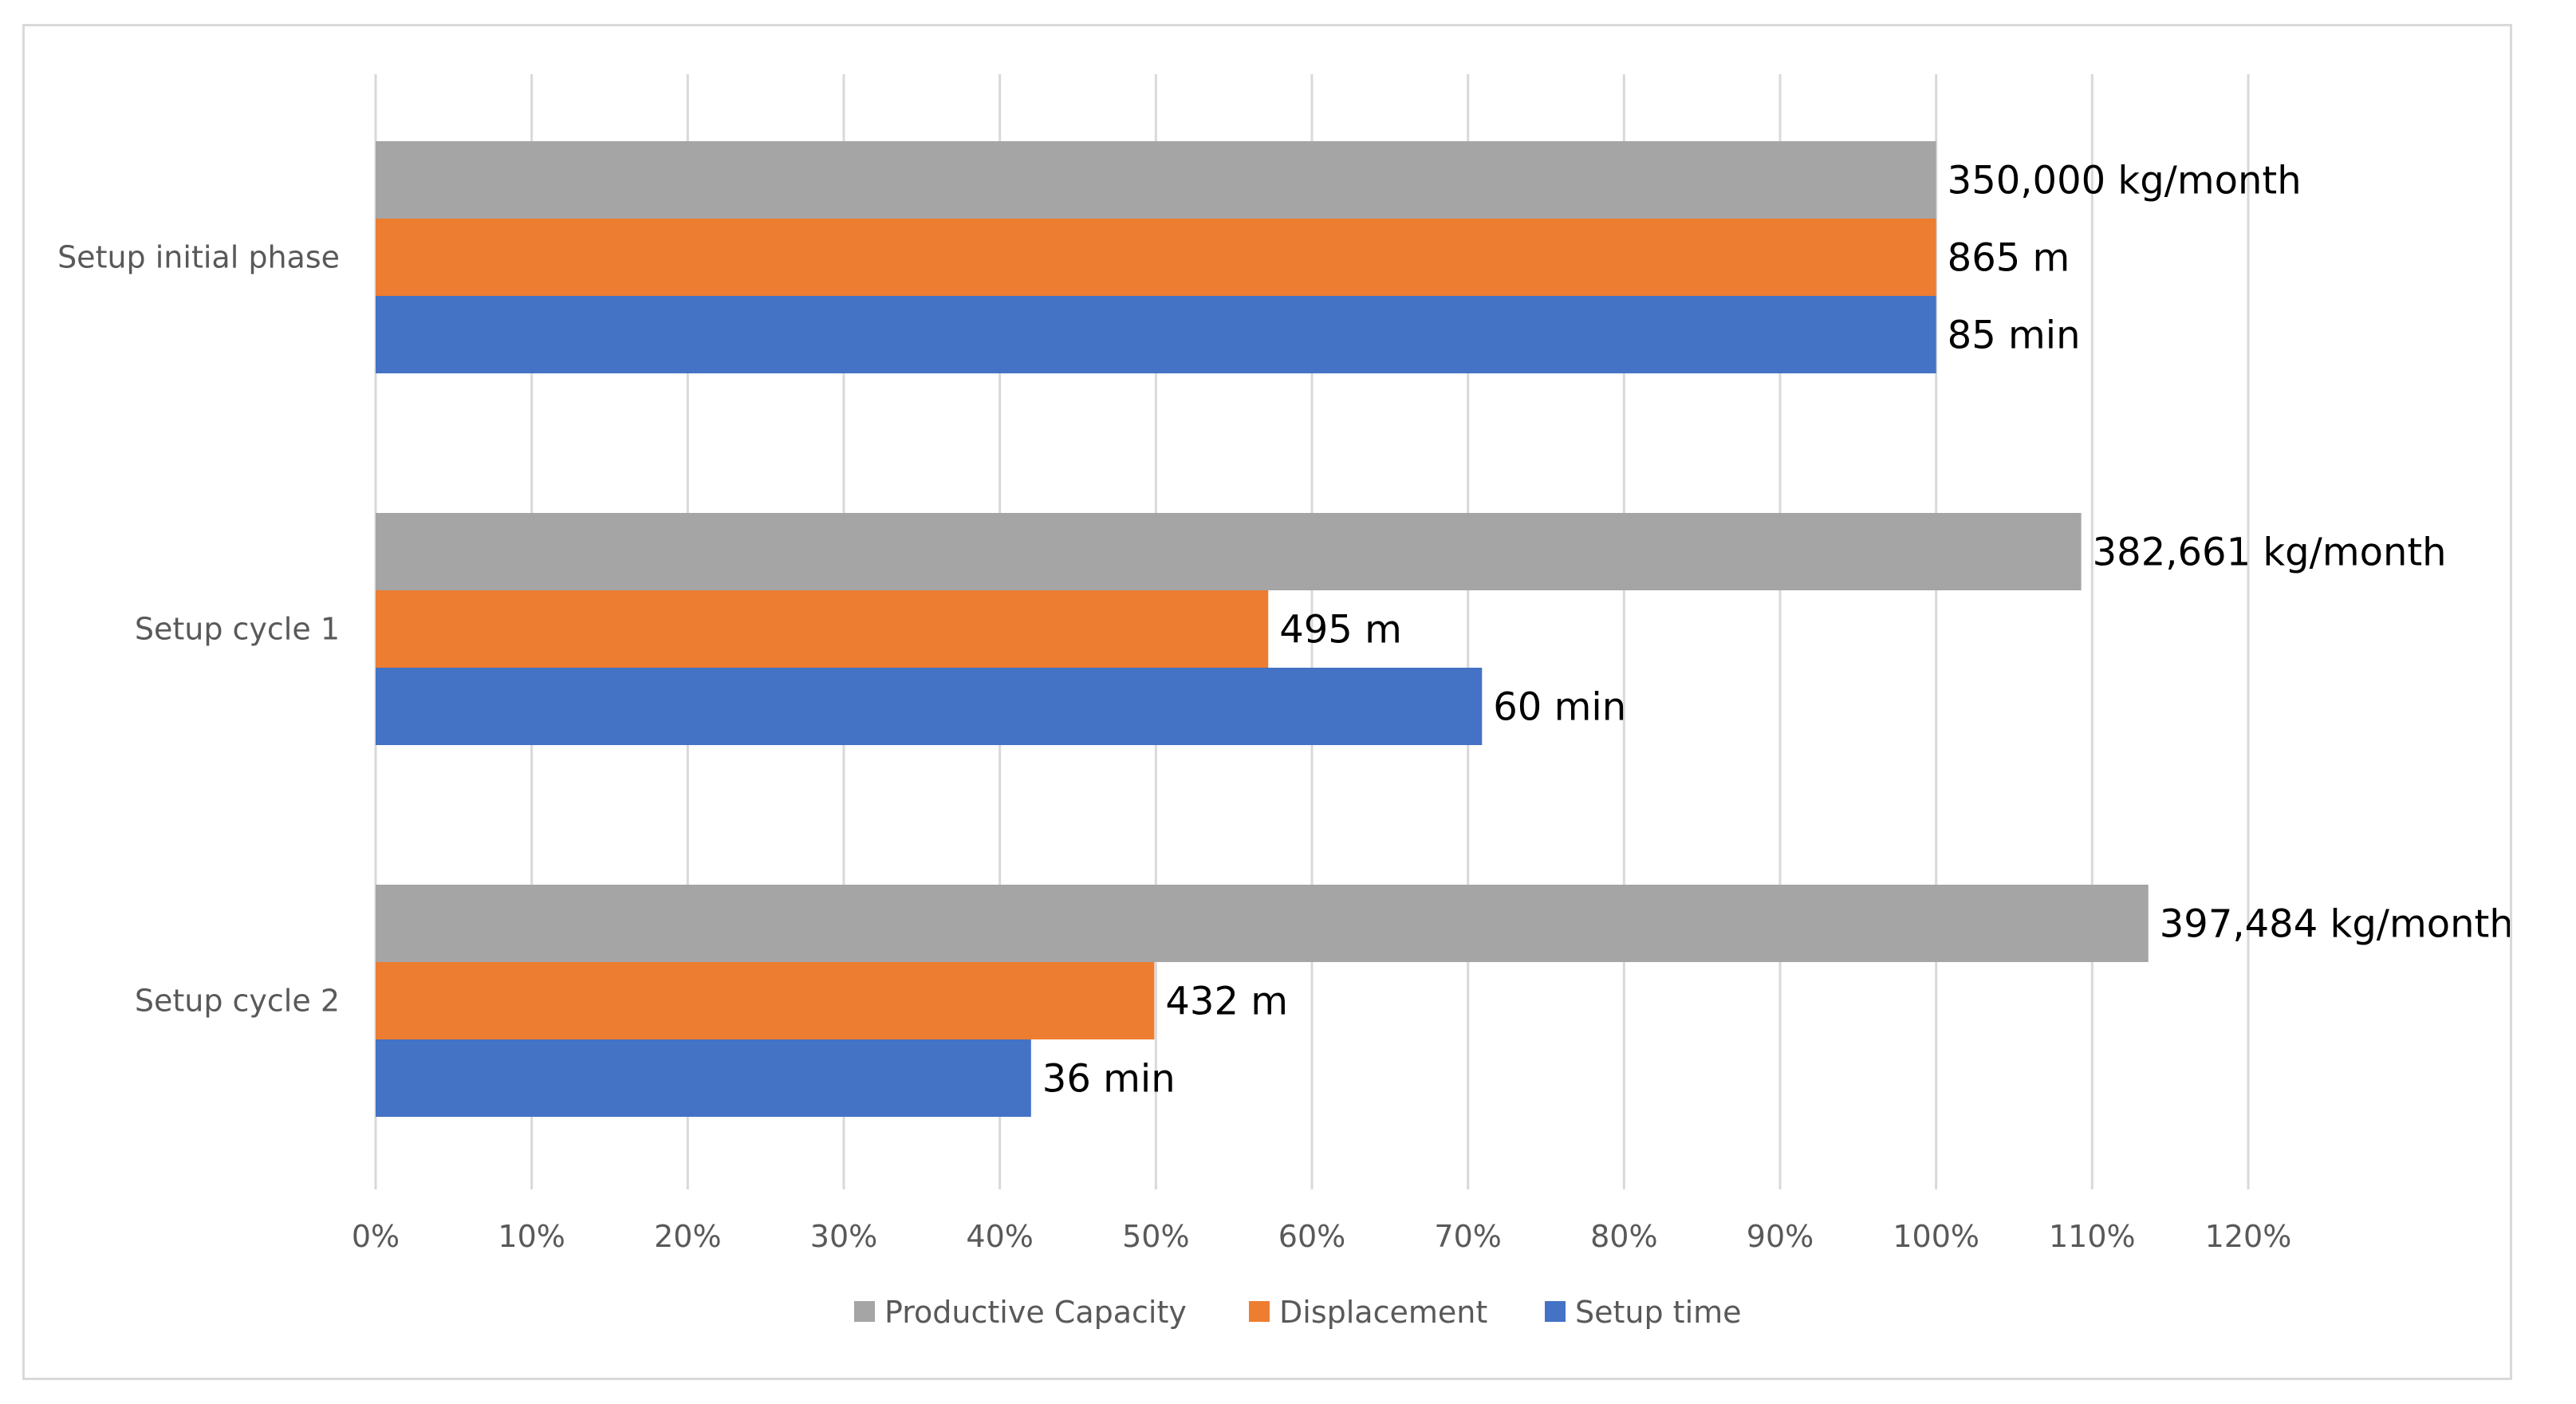 This screenshot has width=2576, height=1404. I want to click on data-label: 495 m, so click(1340, 630).